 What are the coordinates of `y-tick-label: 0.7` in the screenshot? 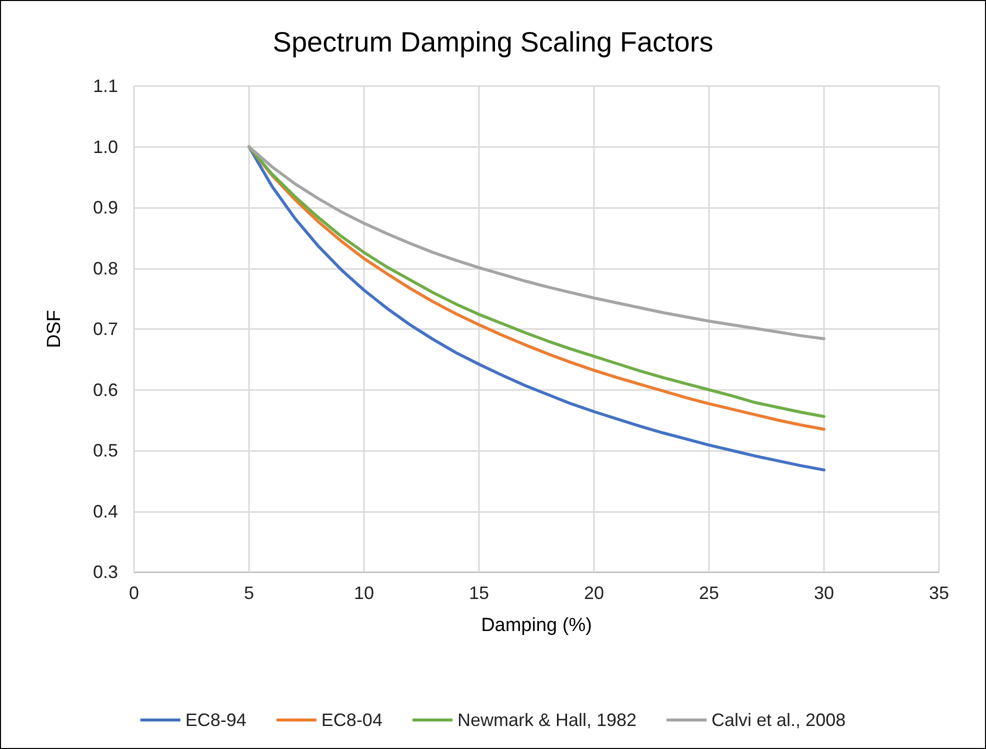 It's located at (105, 329).